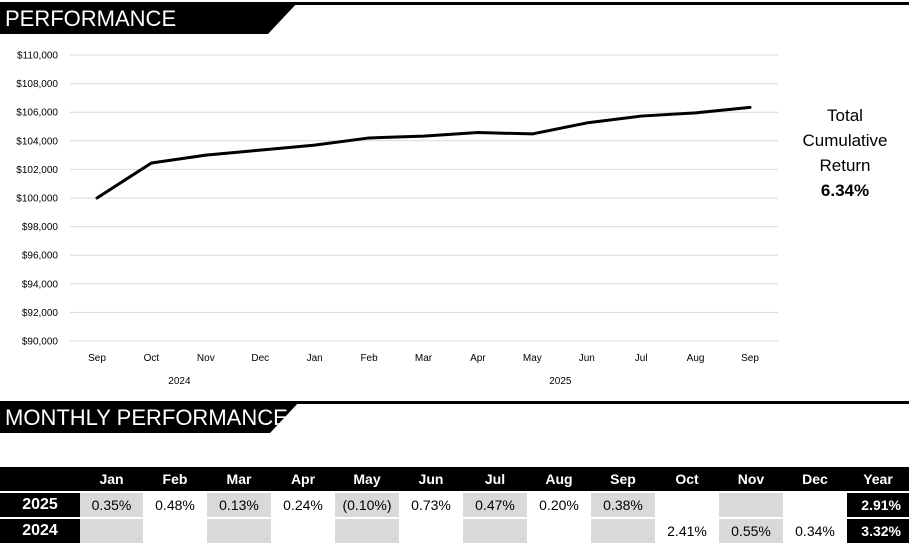 This screenshot has height=546, width=909. What do you see at coordinates (845, 115) in the screenshot?
I see `total-return-label-1: Total` at bounding box center [845, 115].